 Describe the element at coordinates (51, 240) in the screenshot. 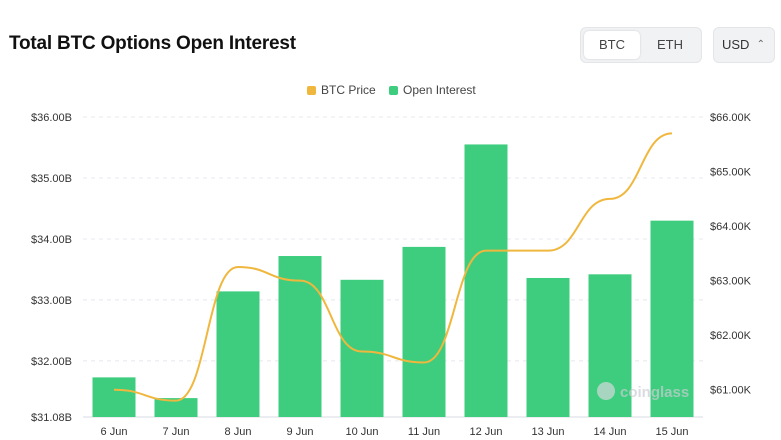

I see `y-left-tick-label: $34.00B` at that location.